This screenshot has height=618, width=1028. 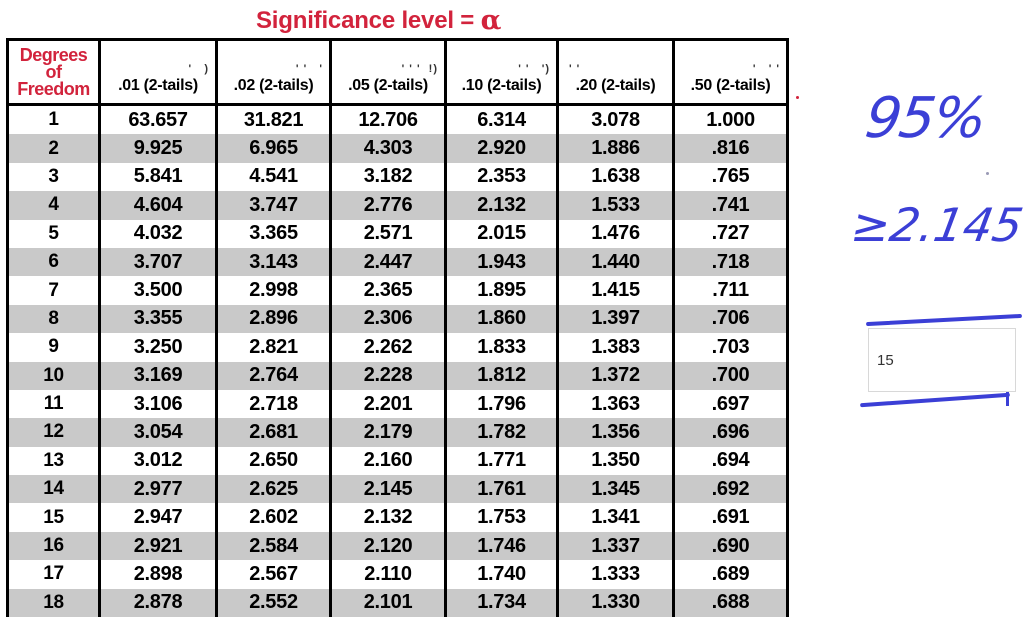 What do you see at coordinates (53, 432) in the screenshot?
I see `df-cell: 12` at bounding box center [53, 432].